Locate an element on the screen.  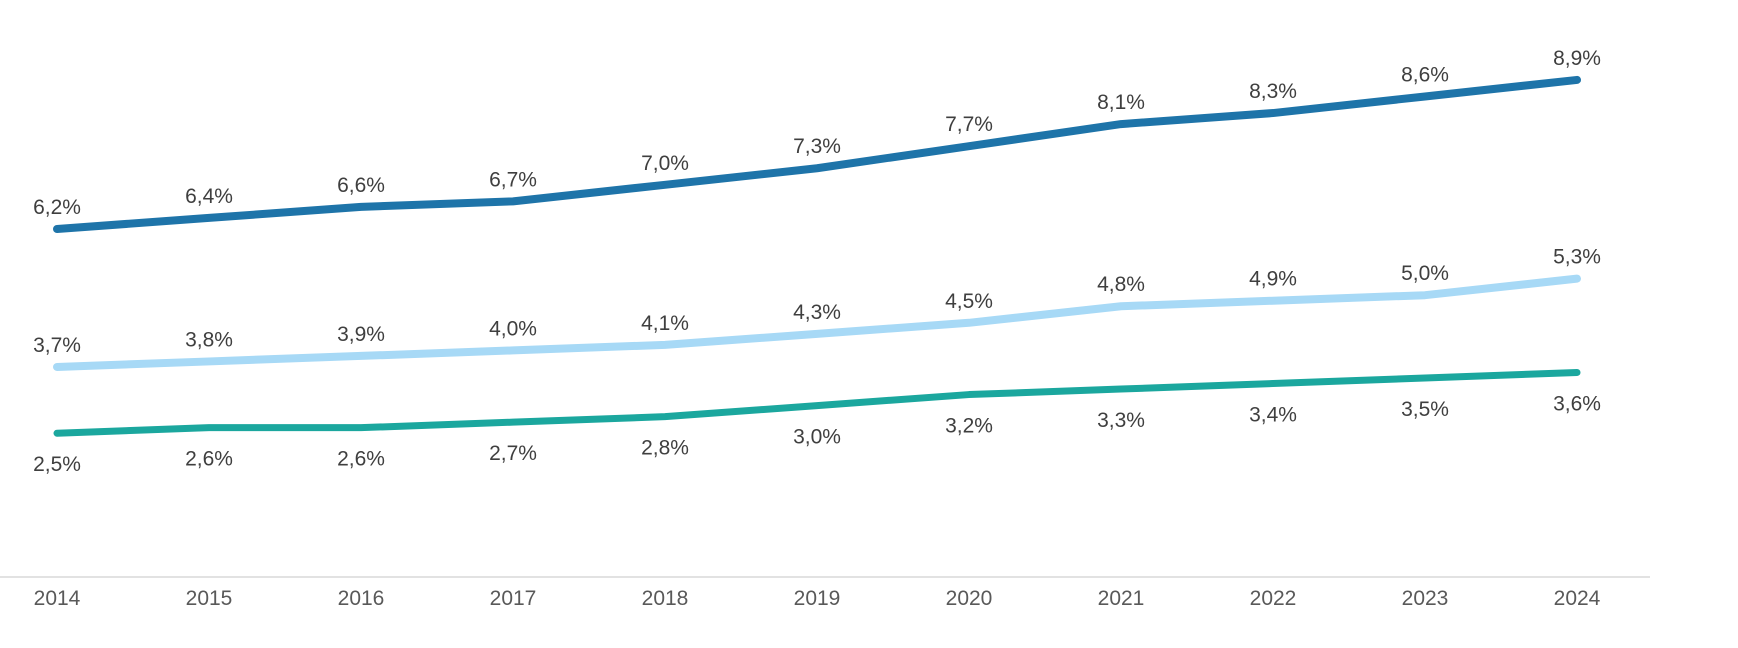
data-label-series-3: 2,7% is located at coordinates (513, 453).